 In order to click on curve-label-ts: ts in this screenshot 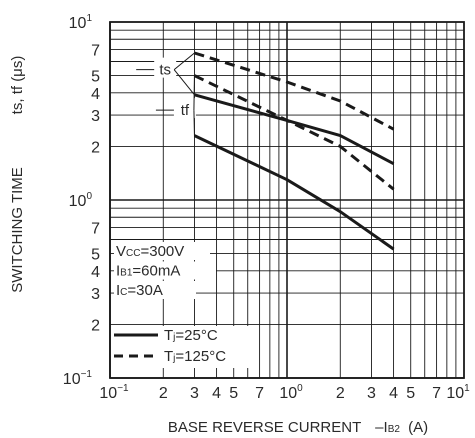, I will do `click(165, 70)`.